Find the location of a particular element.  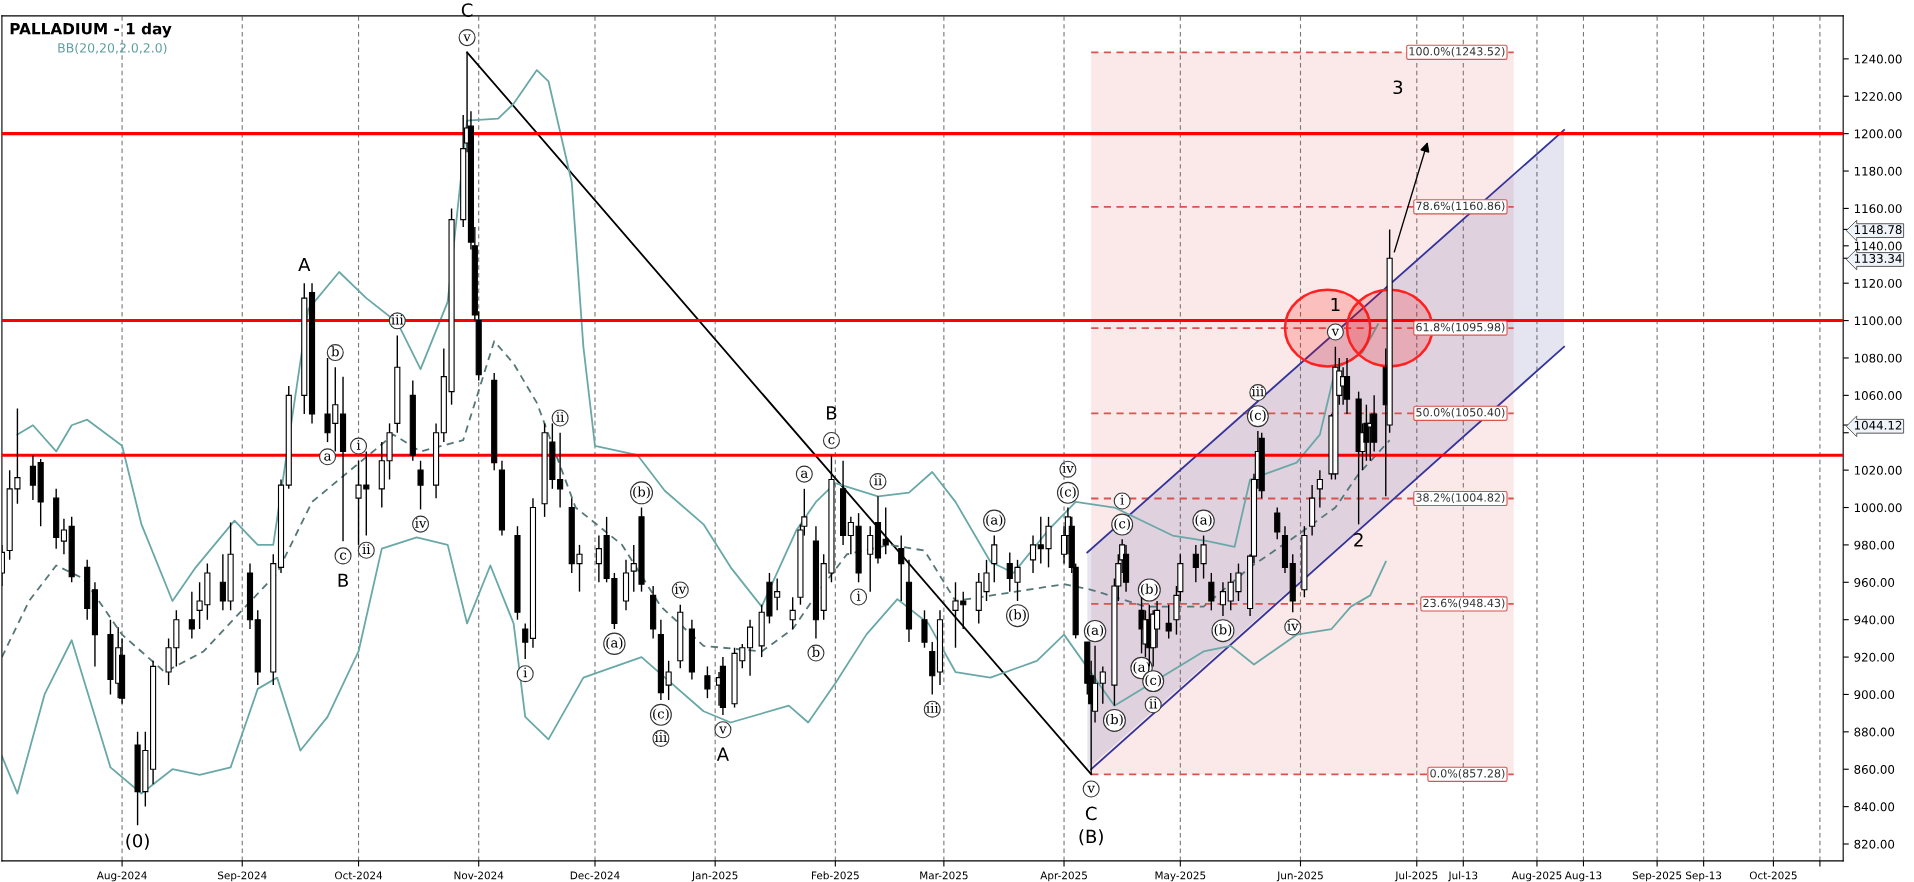

series-label: 0.0%(857.28) is located at coordinates (1467, 773).